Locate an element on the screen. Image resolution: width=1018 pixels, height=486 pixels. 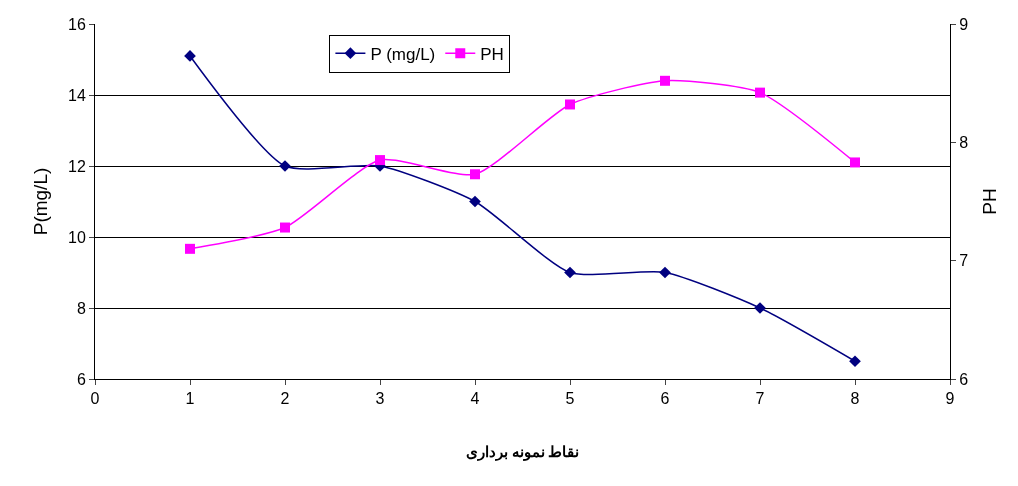
x-tick-label: 1 is located at coordinates (190, 399).